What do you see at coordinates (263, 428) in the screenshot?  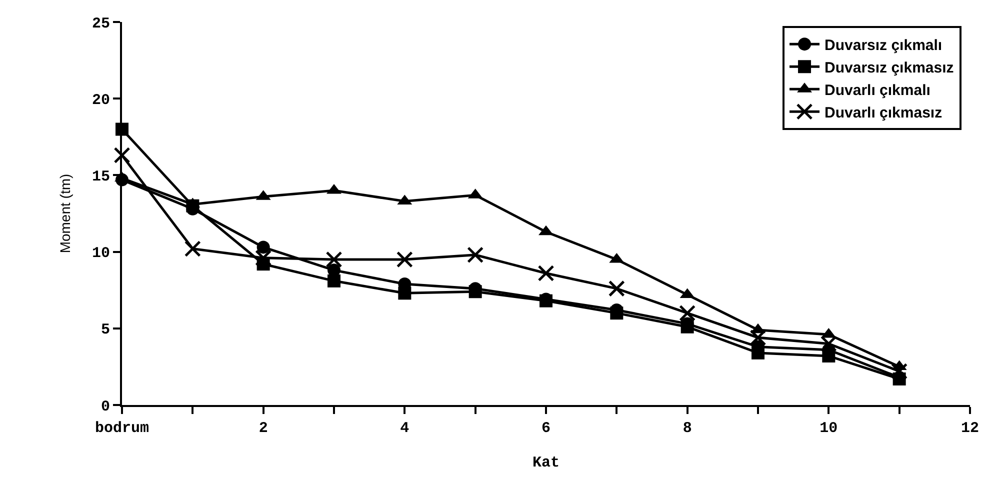 I see `x-tick-label: 2` at bounding box center [263, 428].